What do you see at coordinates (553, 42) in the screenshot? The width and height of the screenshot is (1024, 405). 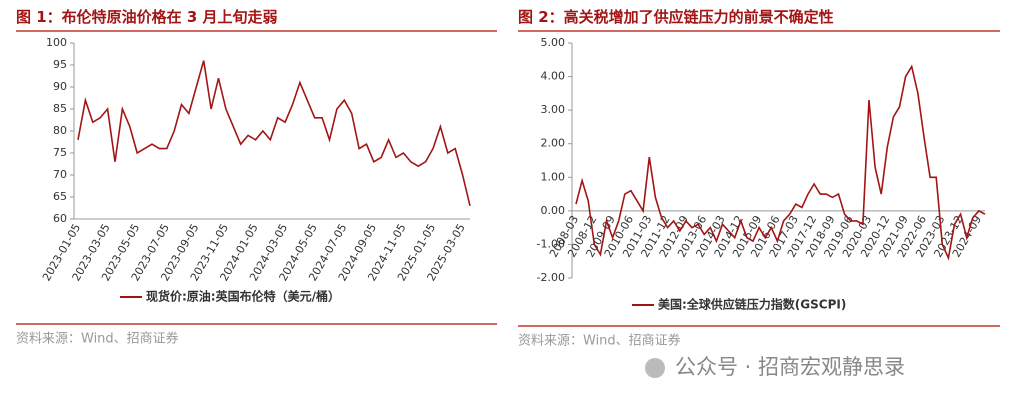 I see `y-tick-label: 5.00` at bounding box center [553, 42].